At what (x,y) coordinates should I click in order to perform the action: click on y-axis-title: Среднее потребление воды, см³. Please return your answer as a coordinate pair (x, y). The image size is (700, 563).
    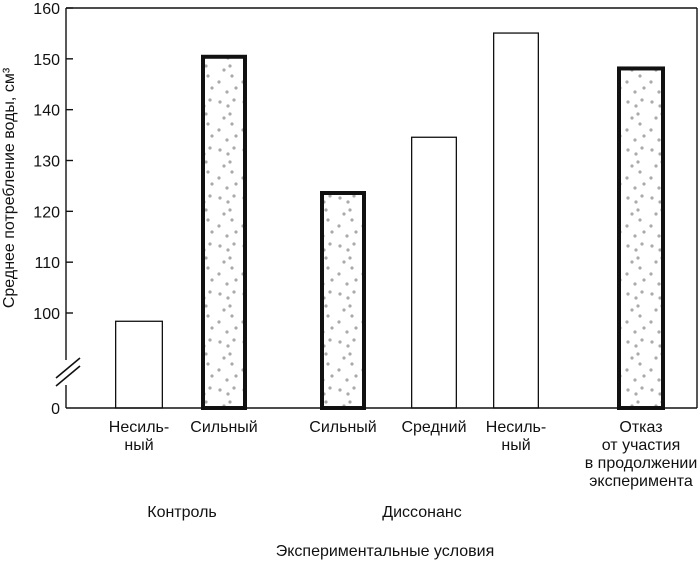
    Looking at the image, I should click on (9, 187).